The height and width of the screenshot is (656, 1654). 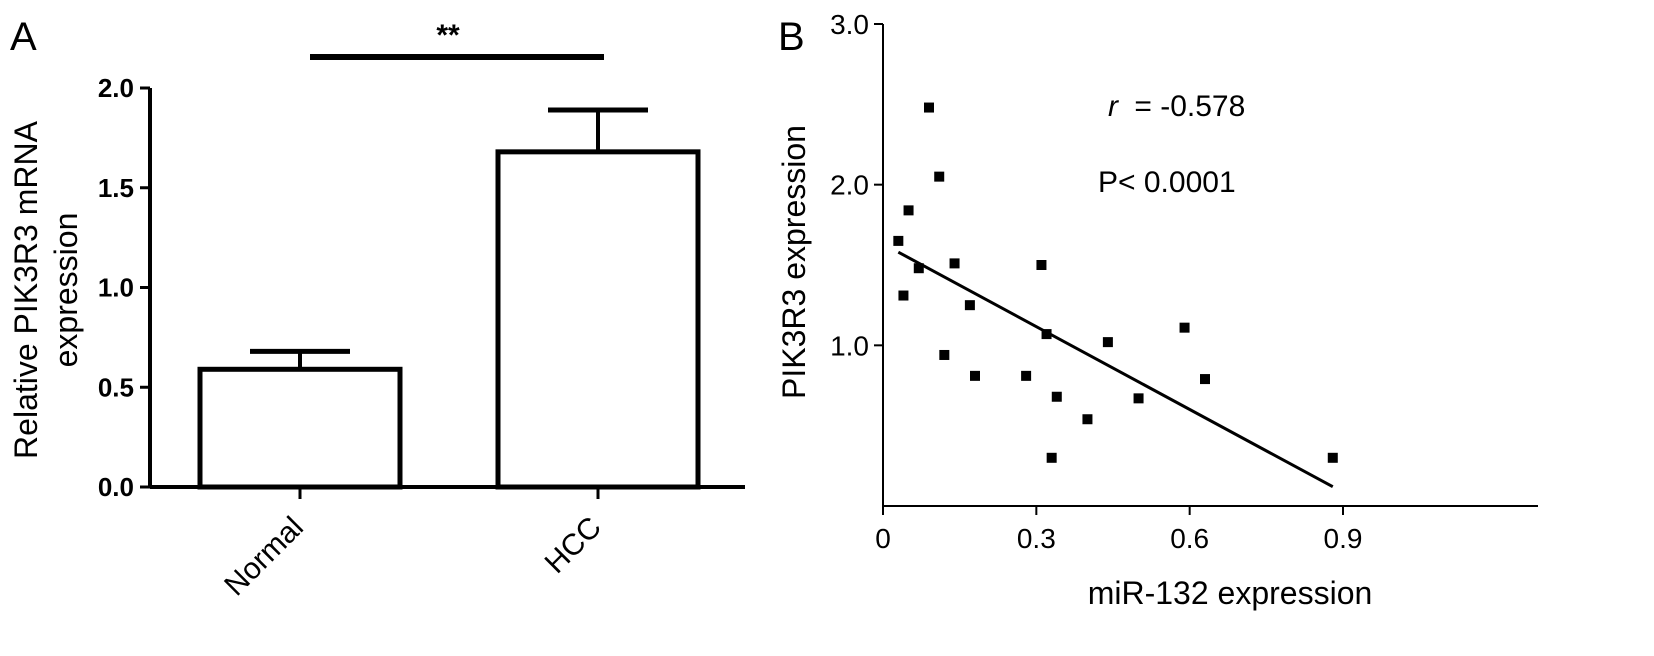 I want to click on panel-a-y-tick-label: 1.5, so click(x=116, y=188).